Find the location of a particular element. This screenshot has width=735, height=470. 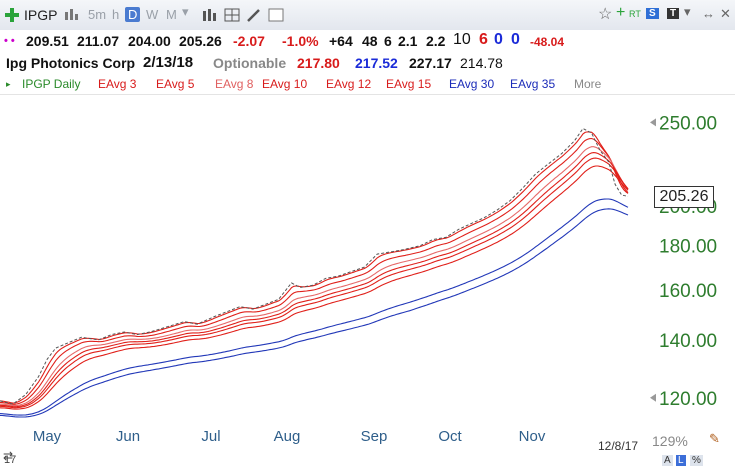

stat-10: -48.04 is located at coordinates (547, 42).